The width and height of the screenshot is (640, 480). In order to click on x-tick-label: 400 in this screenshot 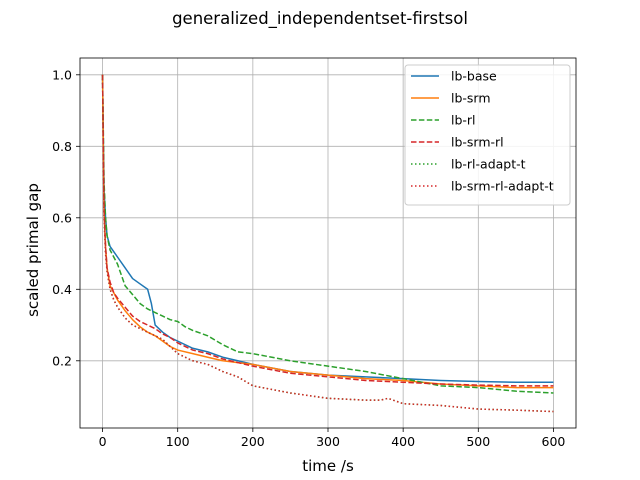, I will do `click(403, 441)`.